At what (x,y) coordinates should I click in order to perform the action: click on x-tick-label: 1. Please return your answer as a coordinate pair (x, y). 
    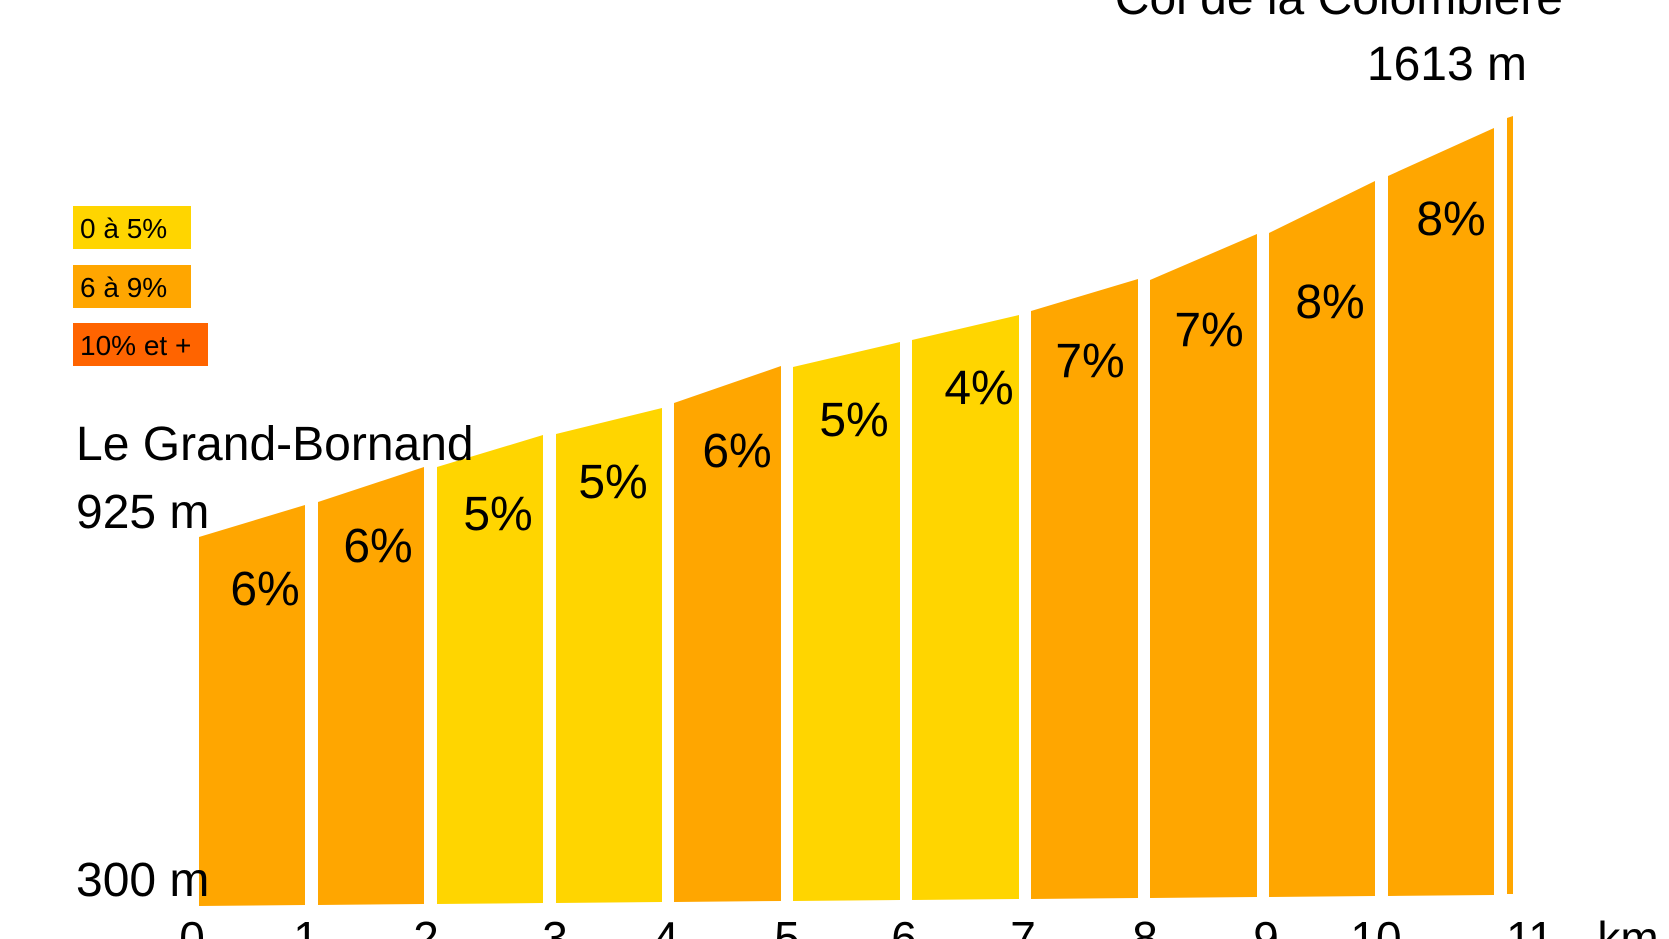
    Looking at the image, I should click on (306, 925).